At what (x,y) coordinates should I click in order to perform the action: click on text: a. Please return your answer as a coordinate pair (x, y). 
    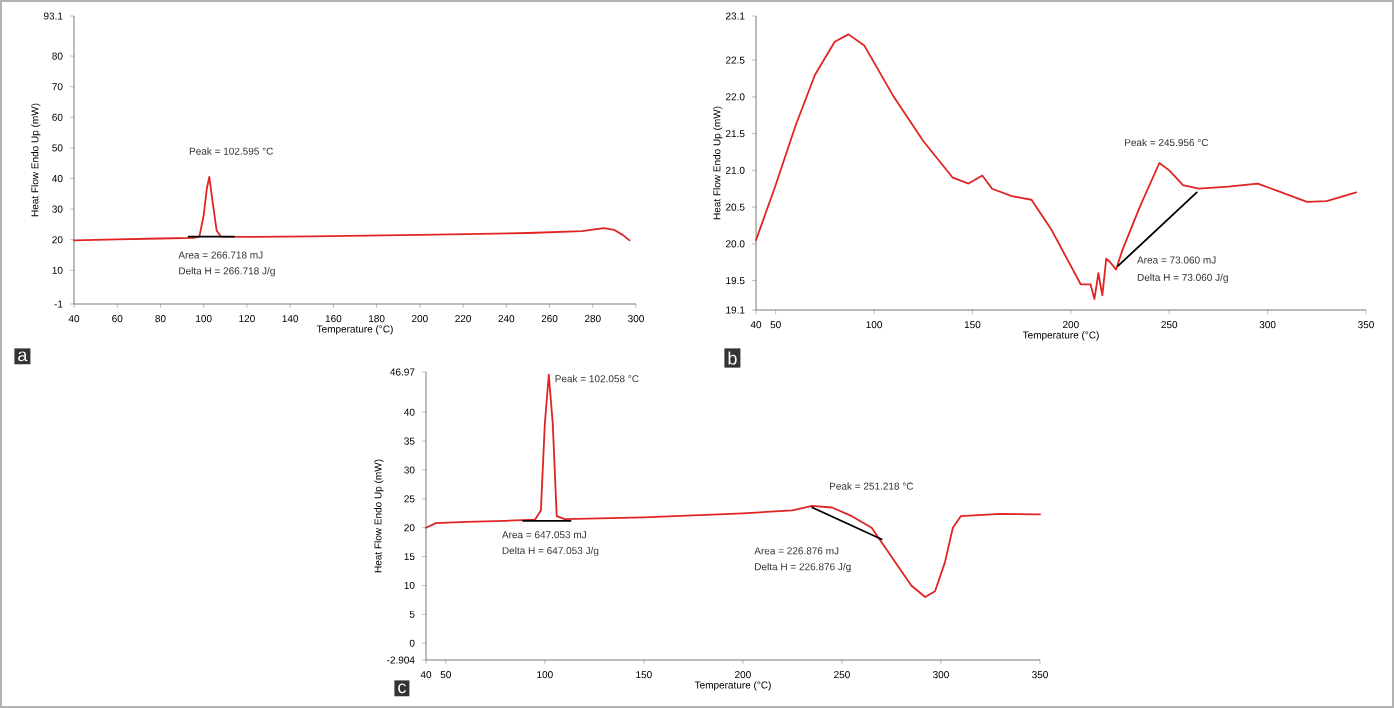
    Looking at the image, I should click on (23, 356).